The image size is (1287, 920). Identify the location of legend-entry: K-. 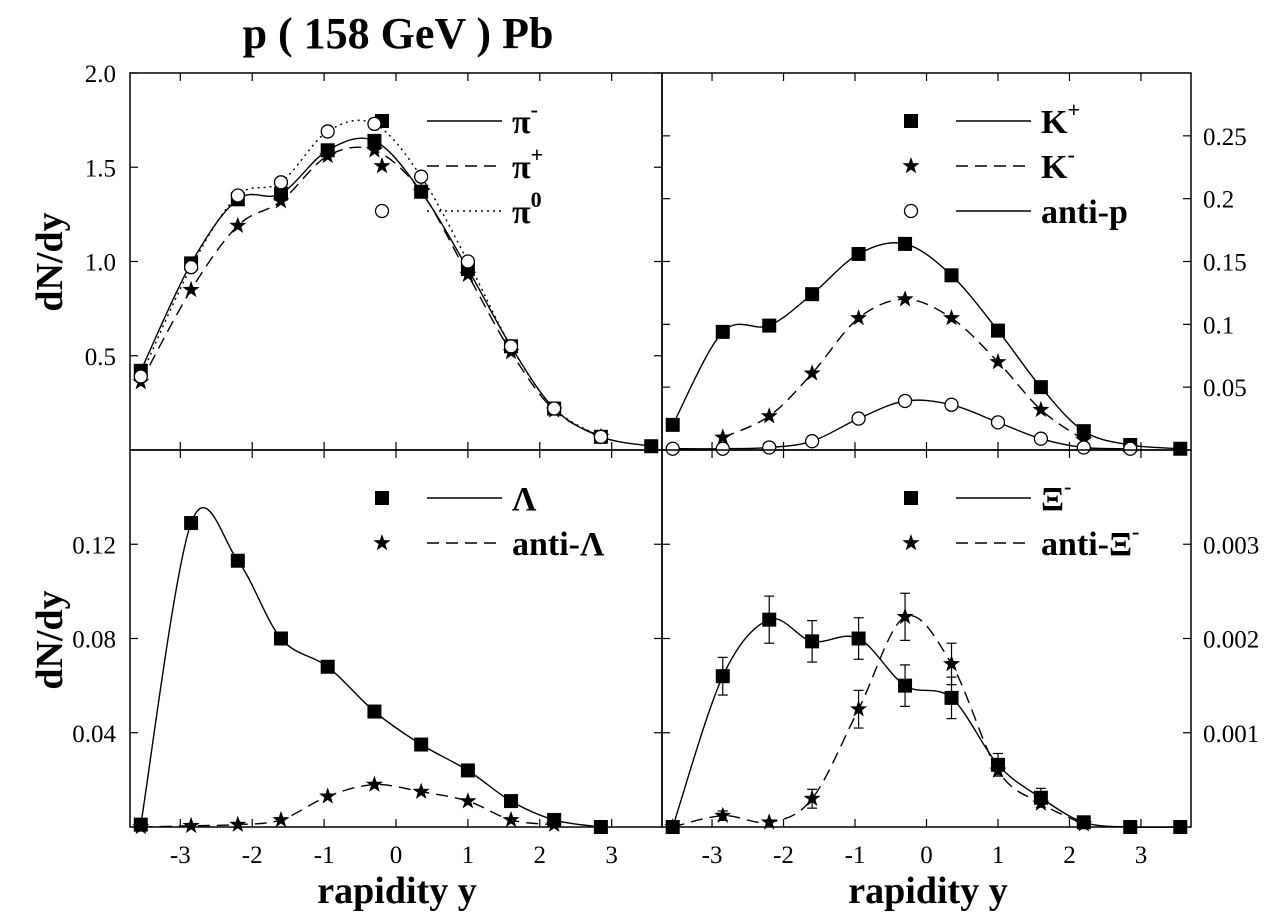
(988, 164).